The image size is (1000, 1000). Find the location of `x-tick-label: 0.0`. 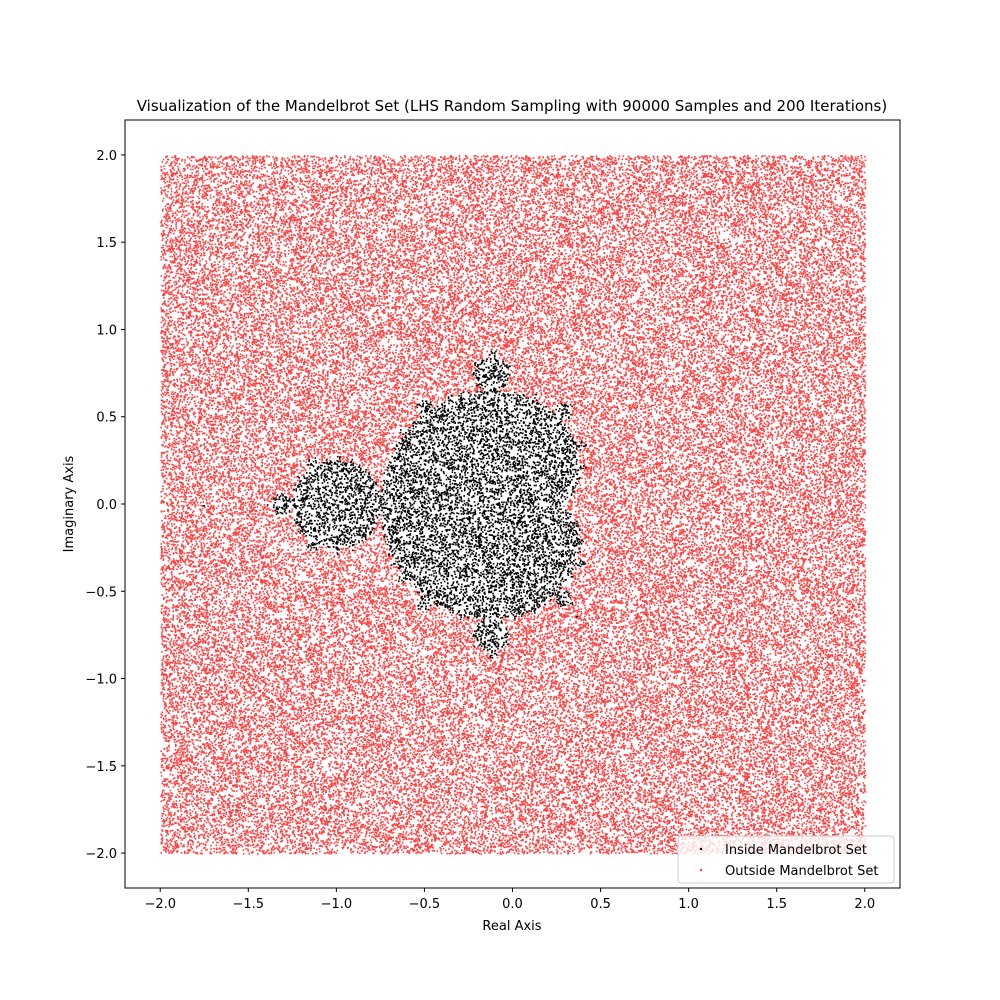

x-tick-label: 0.0 is located at coordinates (512, 904).